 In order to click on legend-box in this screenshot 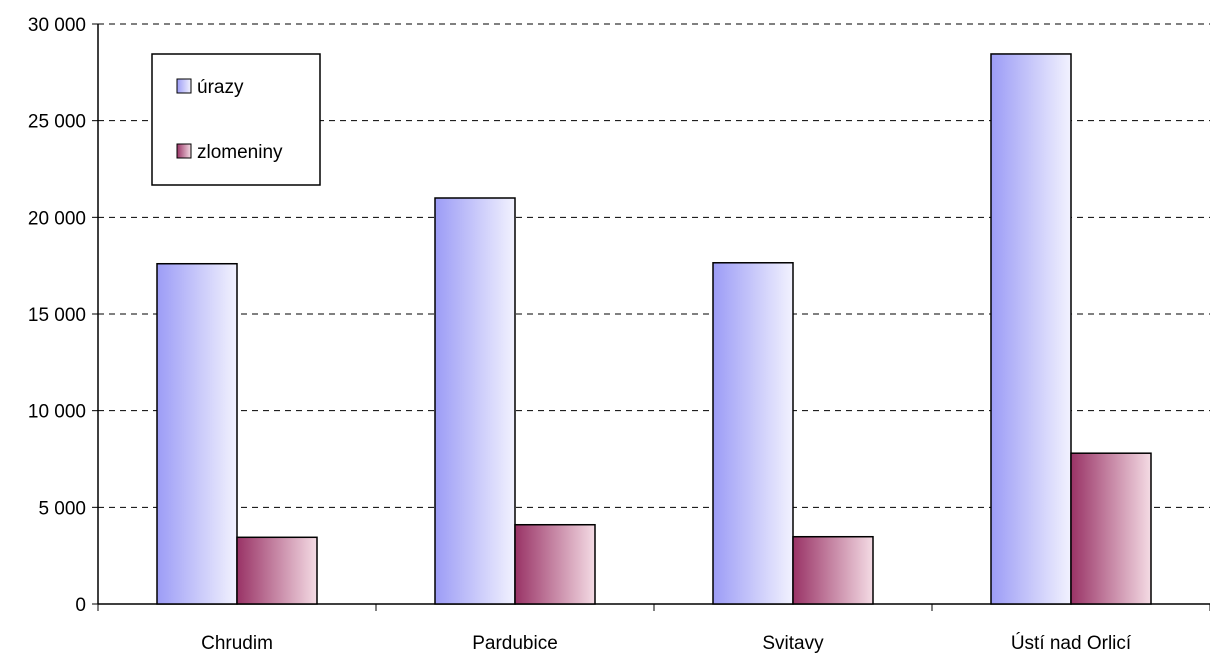, I will do `click(236, 119)`.